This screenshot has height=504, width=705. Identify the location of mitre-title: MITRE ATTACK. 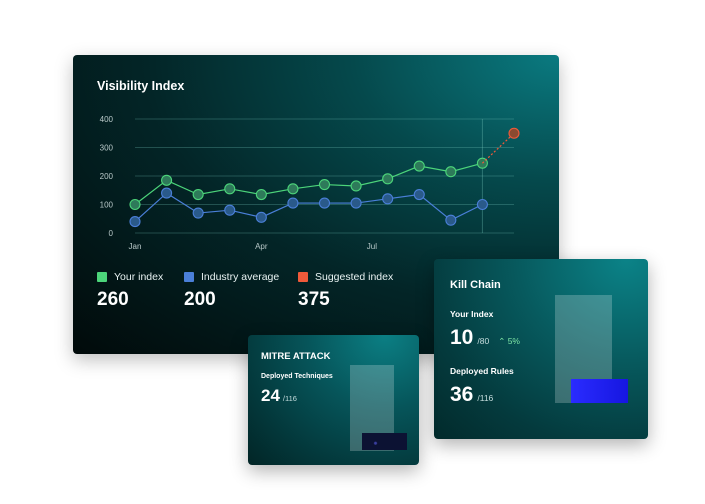
(296, 356).